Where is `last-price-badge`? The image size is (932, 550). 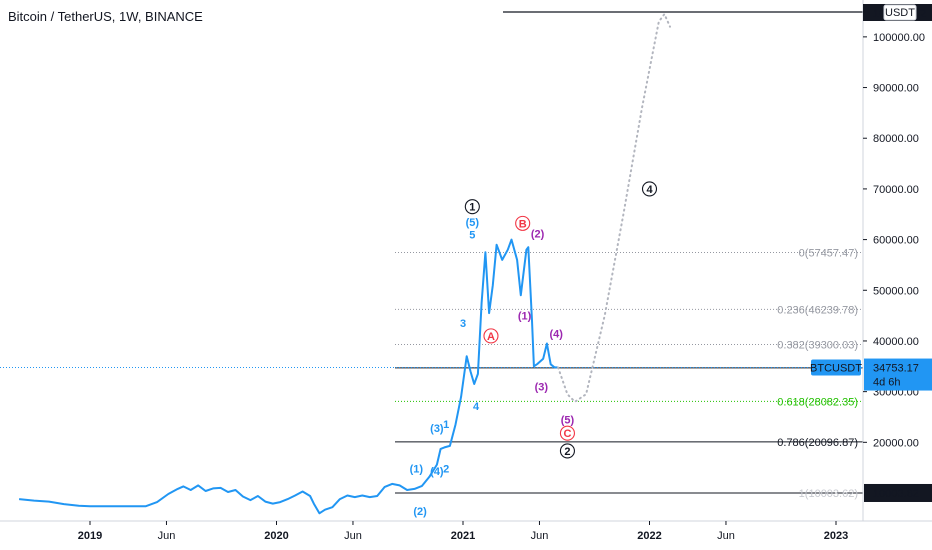 last-price-badge is located at coordinates (898, 374).